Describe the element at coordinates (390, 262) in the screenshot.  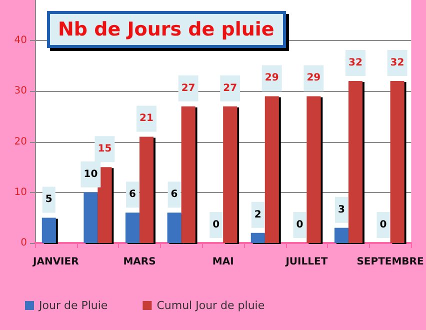
I see `x-tick-label: SEPTEMBRE` at that location.